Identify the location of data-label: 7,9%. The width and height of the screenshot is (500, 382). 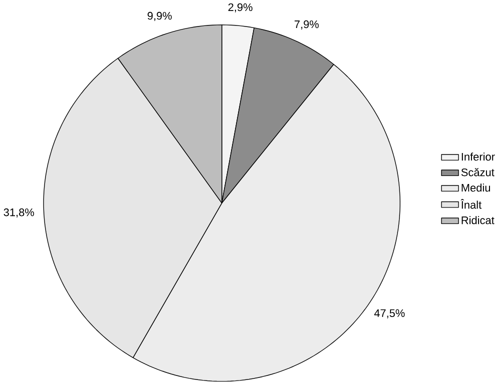
(306, 25).